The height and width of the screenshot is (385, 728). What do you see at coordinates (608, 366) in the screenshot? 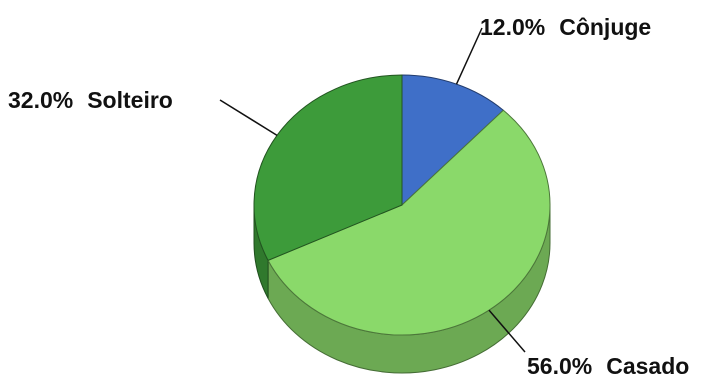
I see `slice-label-casado: 56.0% Casado` at bounding box center [608, 366].